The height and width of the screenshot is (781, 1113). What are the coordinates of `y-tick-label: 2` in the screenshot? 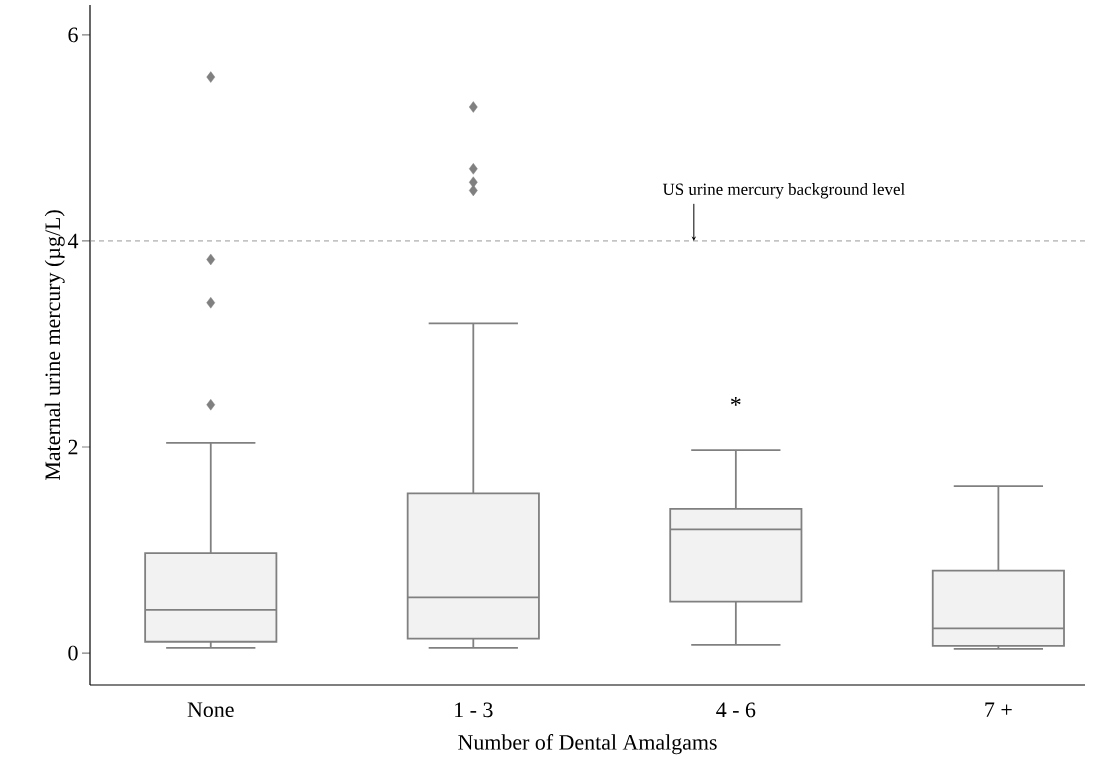 It's located at (73, 447).